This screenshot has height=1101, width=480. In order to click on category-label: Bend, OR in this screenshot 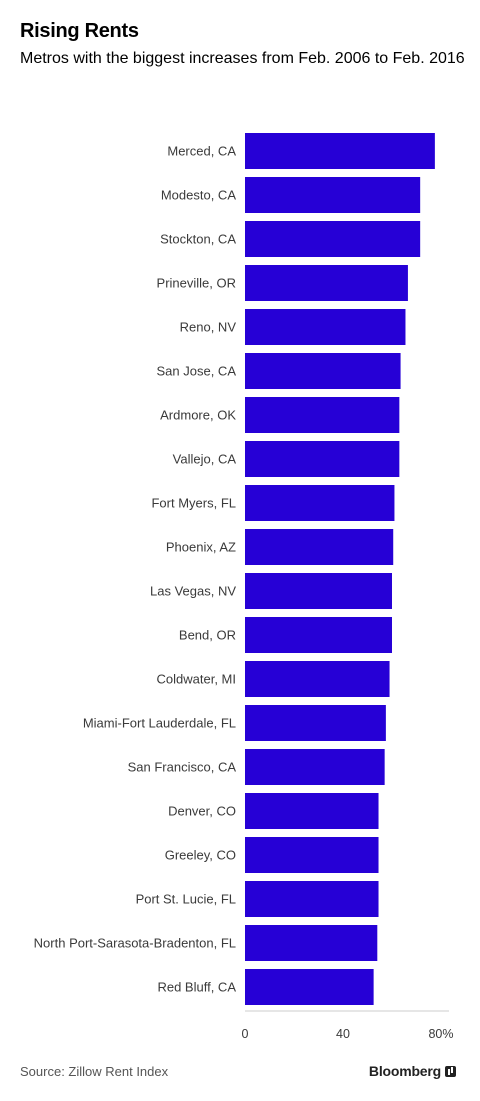, I will do `click(207, 635)`.